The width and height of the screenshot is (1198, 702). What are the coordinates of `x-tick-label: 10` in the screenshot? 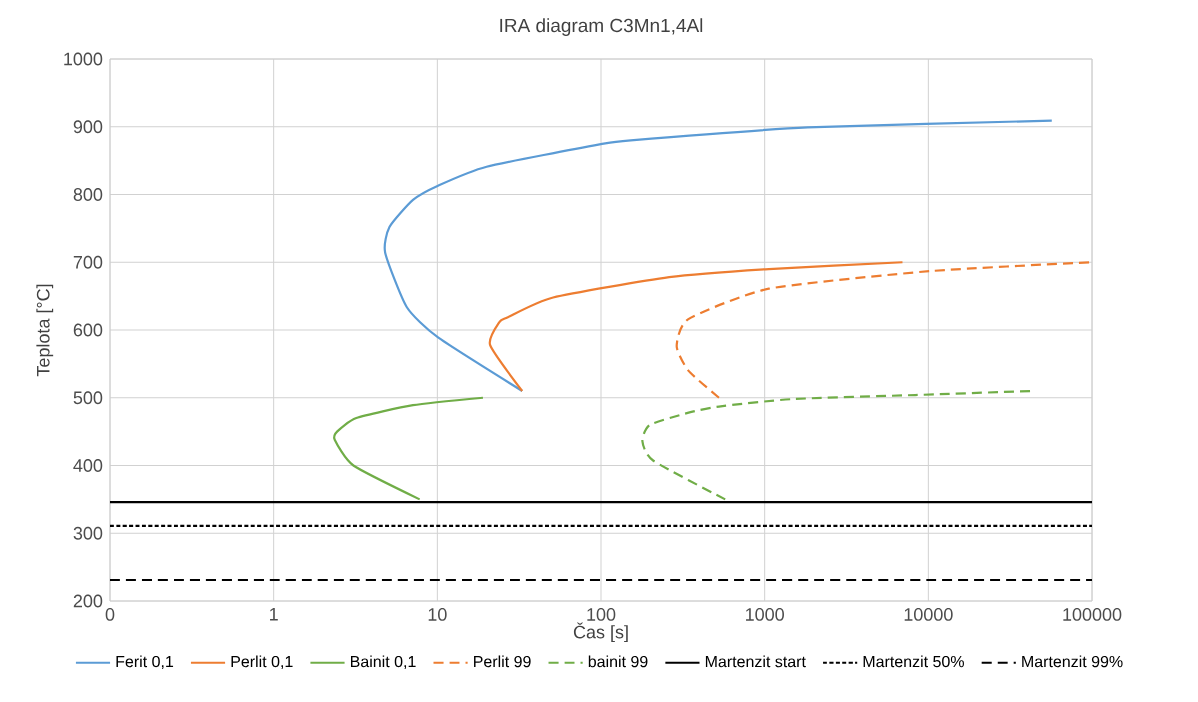 It's located at (437, 614).